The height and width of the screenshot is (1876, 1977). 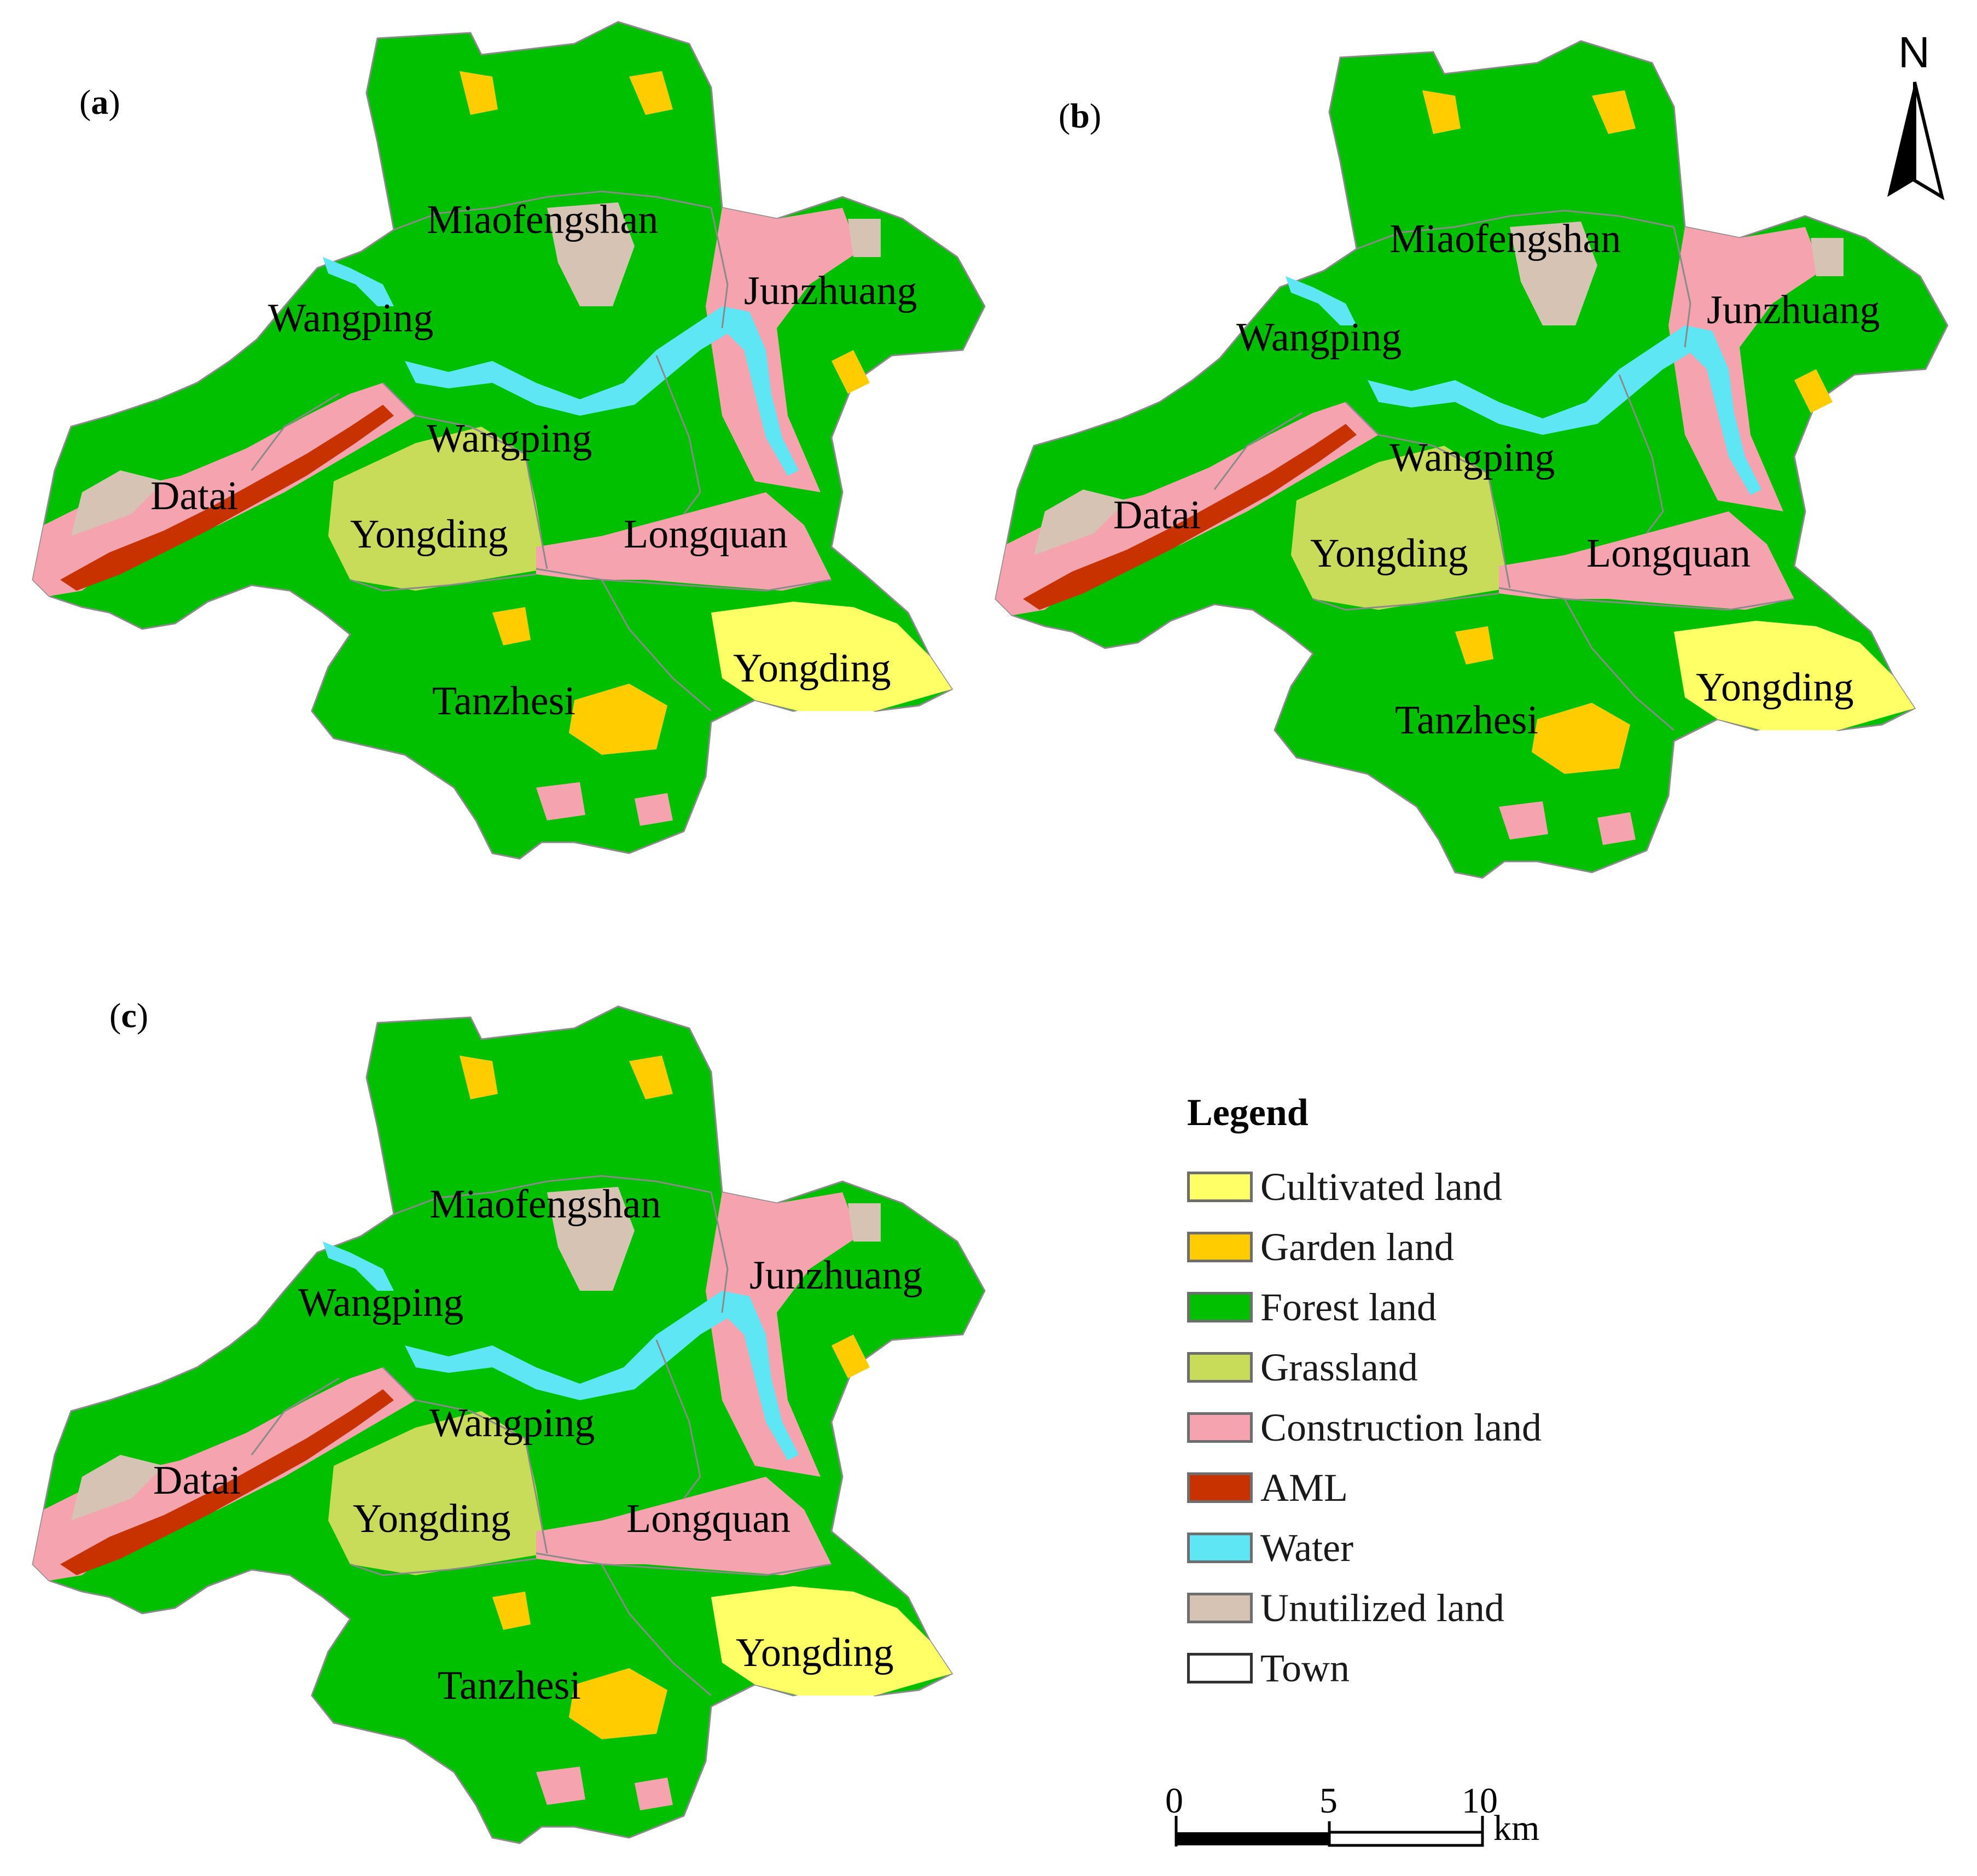 I want to click on legend-item-forest: Forest land, so click(x=1312, y=1307).